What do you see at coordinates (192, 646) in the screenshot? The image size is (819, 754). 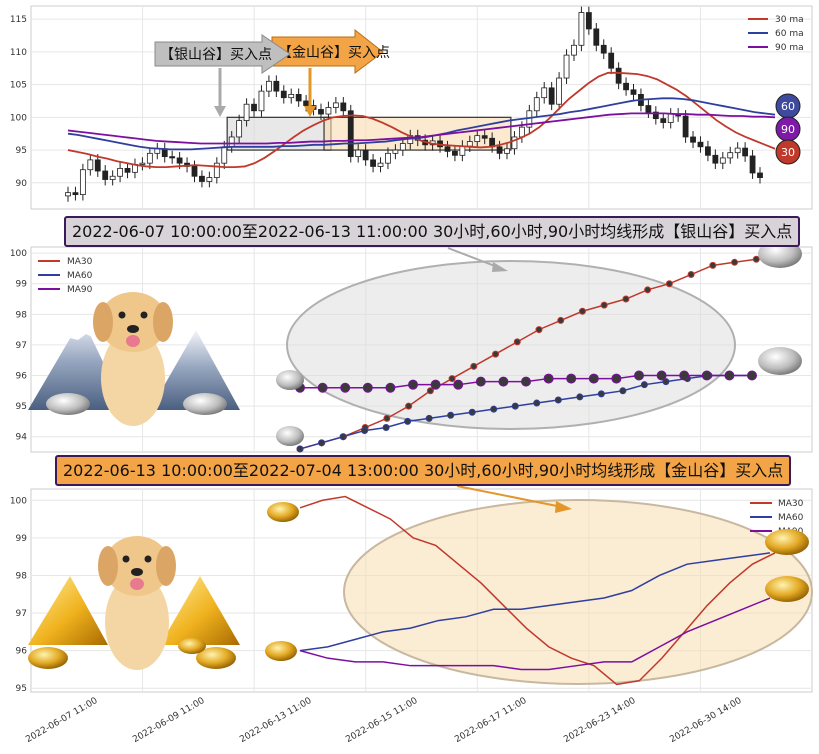 I see `gold-ingot-mid` at bounding box center [192, 646].